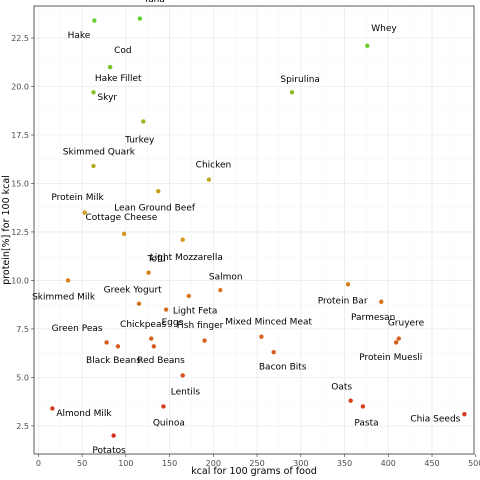 The image size is (480, 480). Describe the element at coordinates (123, 51) in the screenshot. I see `point-label: Cod` at that location.